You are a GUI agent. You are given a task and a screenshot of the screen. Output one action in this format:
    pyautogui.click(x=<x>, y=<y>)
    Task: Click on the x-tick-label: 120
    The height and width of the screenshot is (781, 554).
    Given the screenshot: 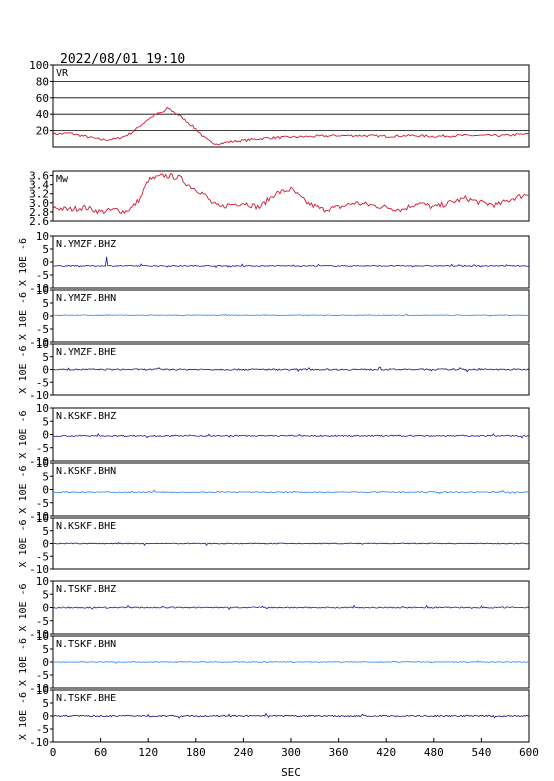 What is the action you would take?
    pyautogui.click(x=148, y=752)
    